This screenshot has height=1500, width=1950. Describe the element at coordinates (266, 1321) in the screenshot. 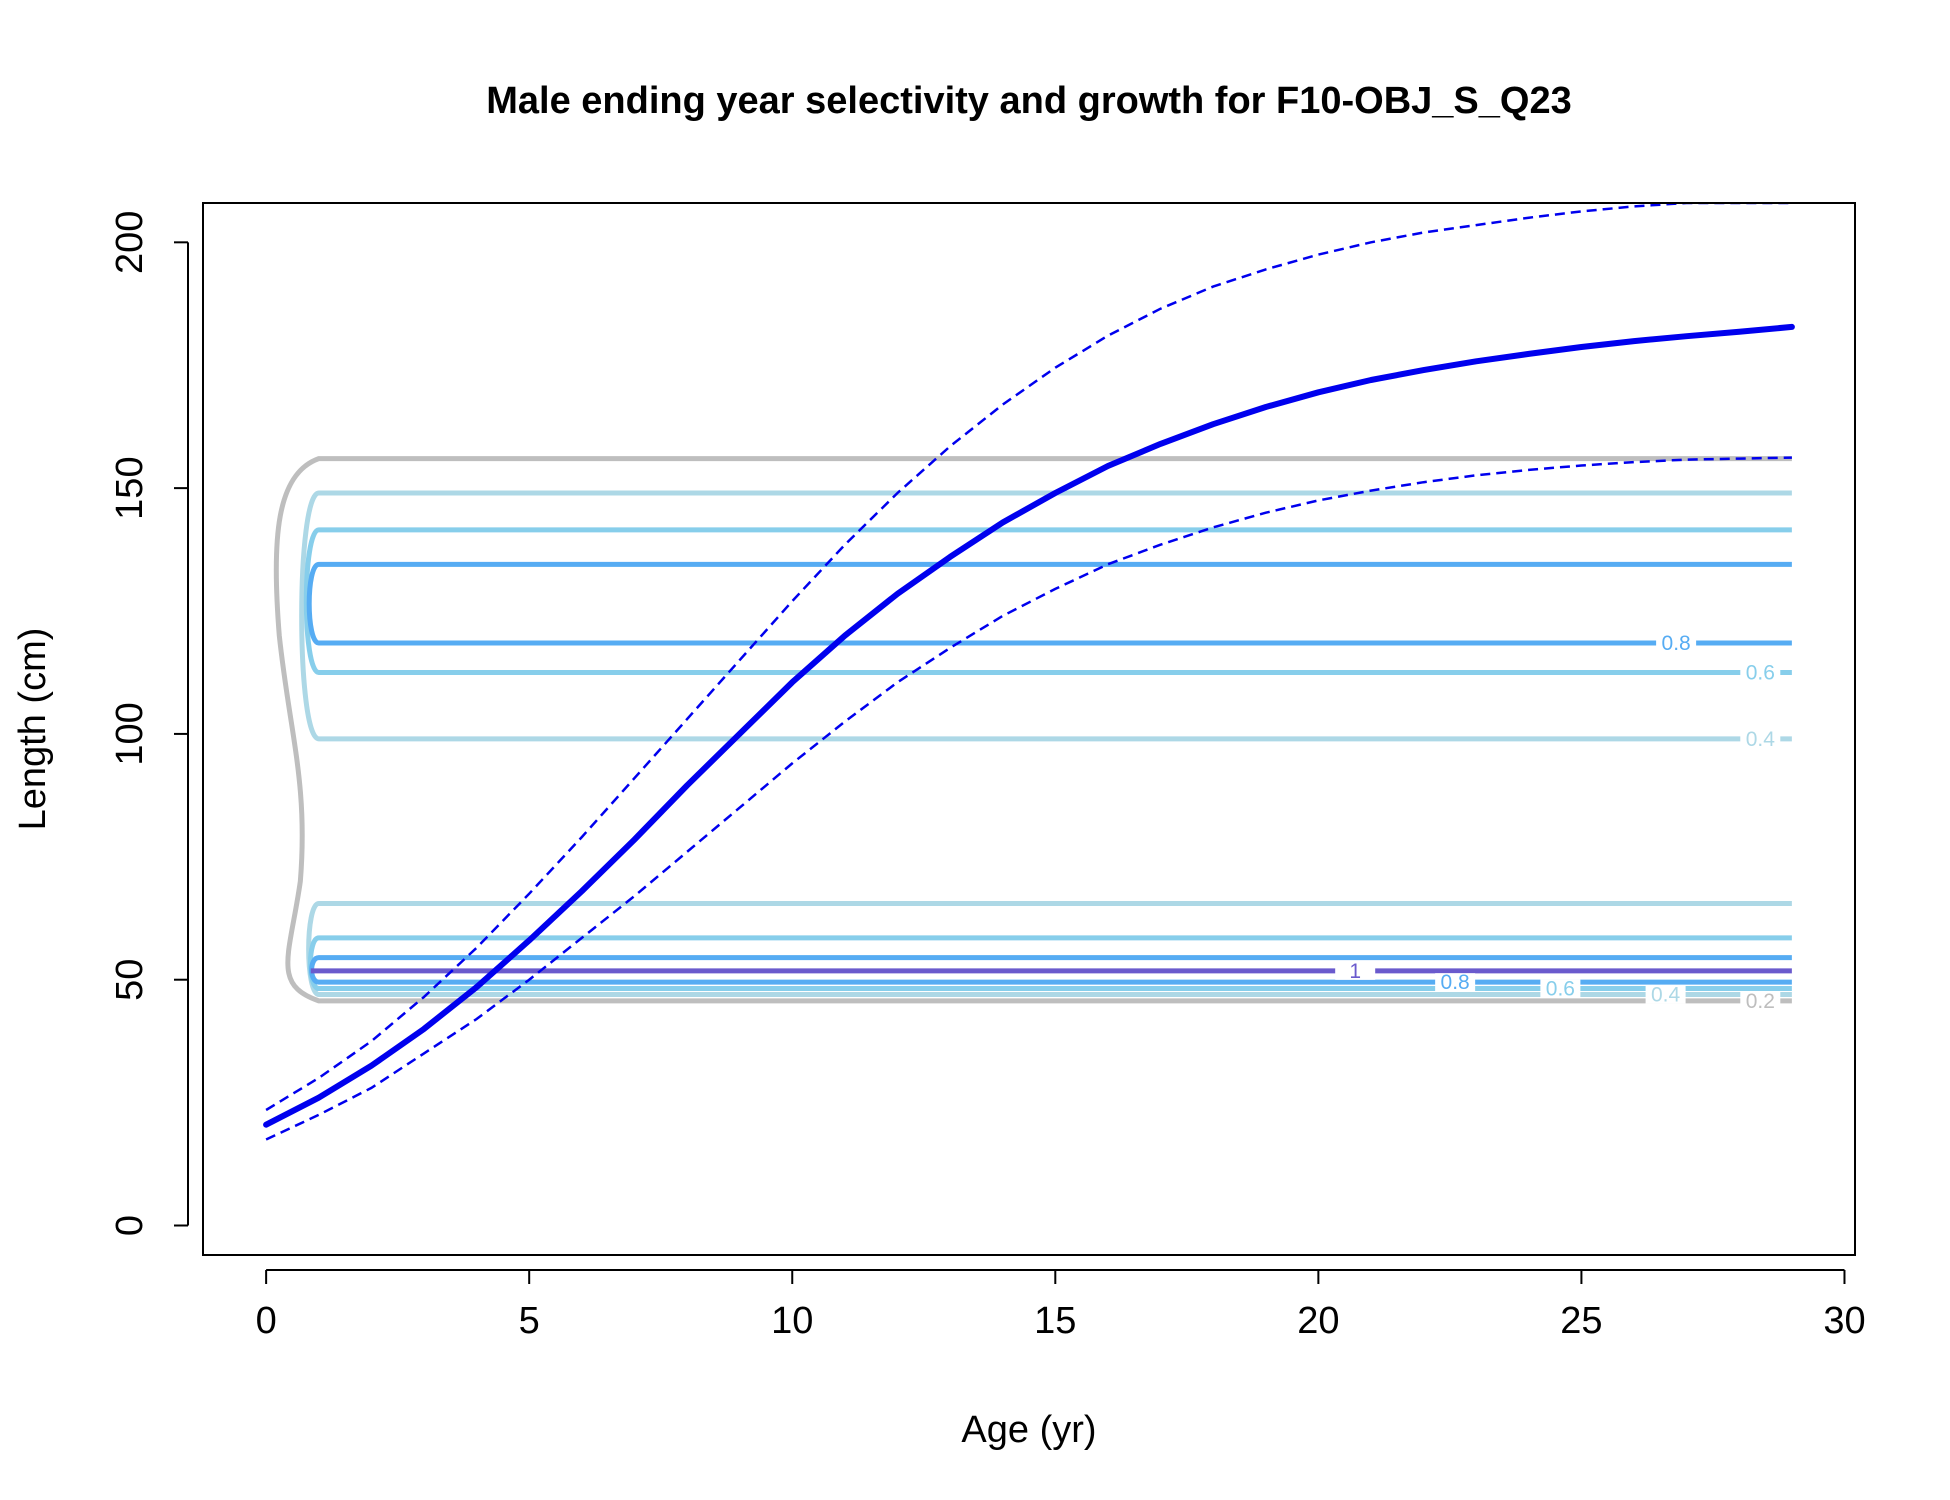

I see `x-tick-label: 0` at that location.